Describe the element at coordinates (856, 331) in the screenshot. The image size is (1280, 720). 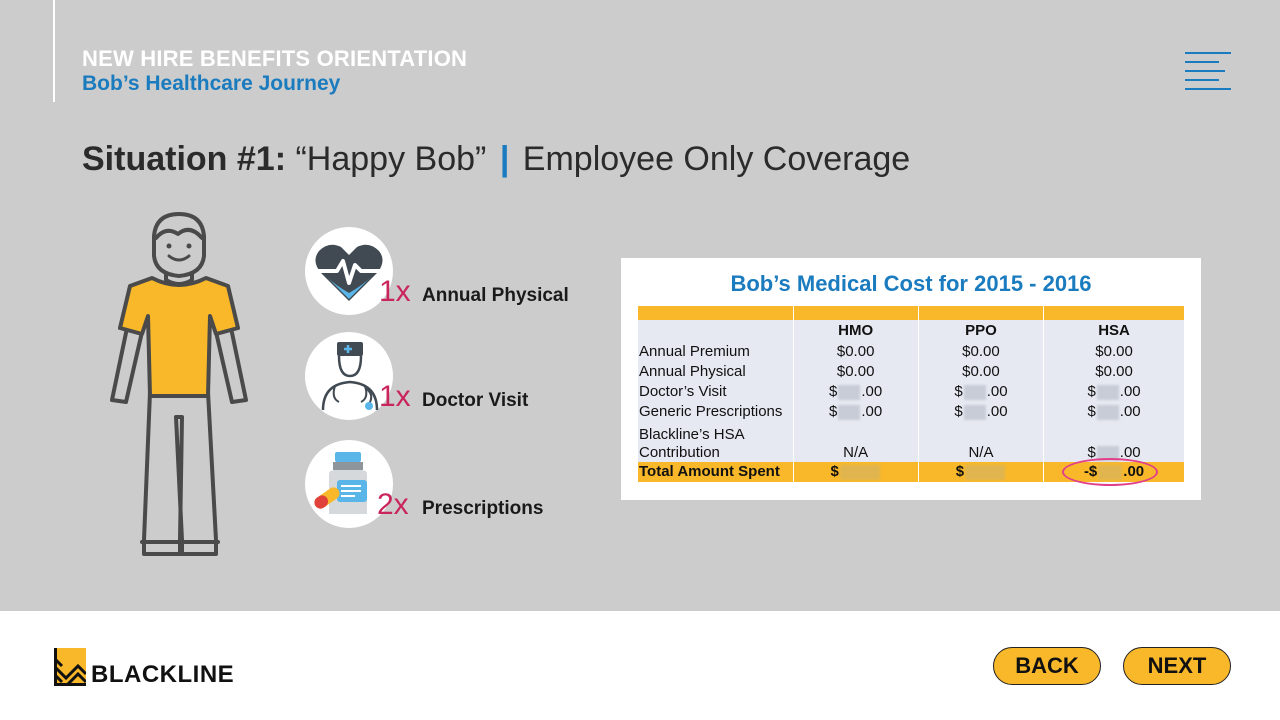
I see `column-header-hmo: HMO` at that location.